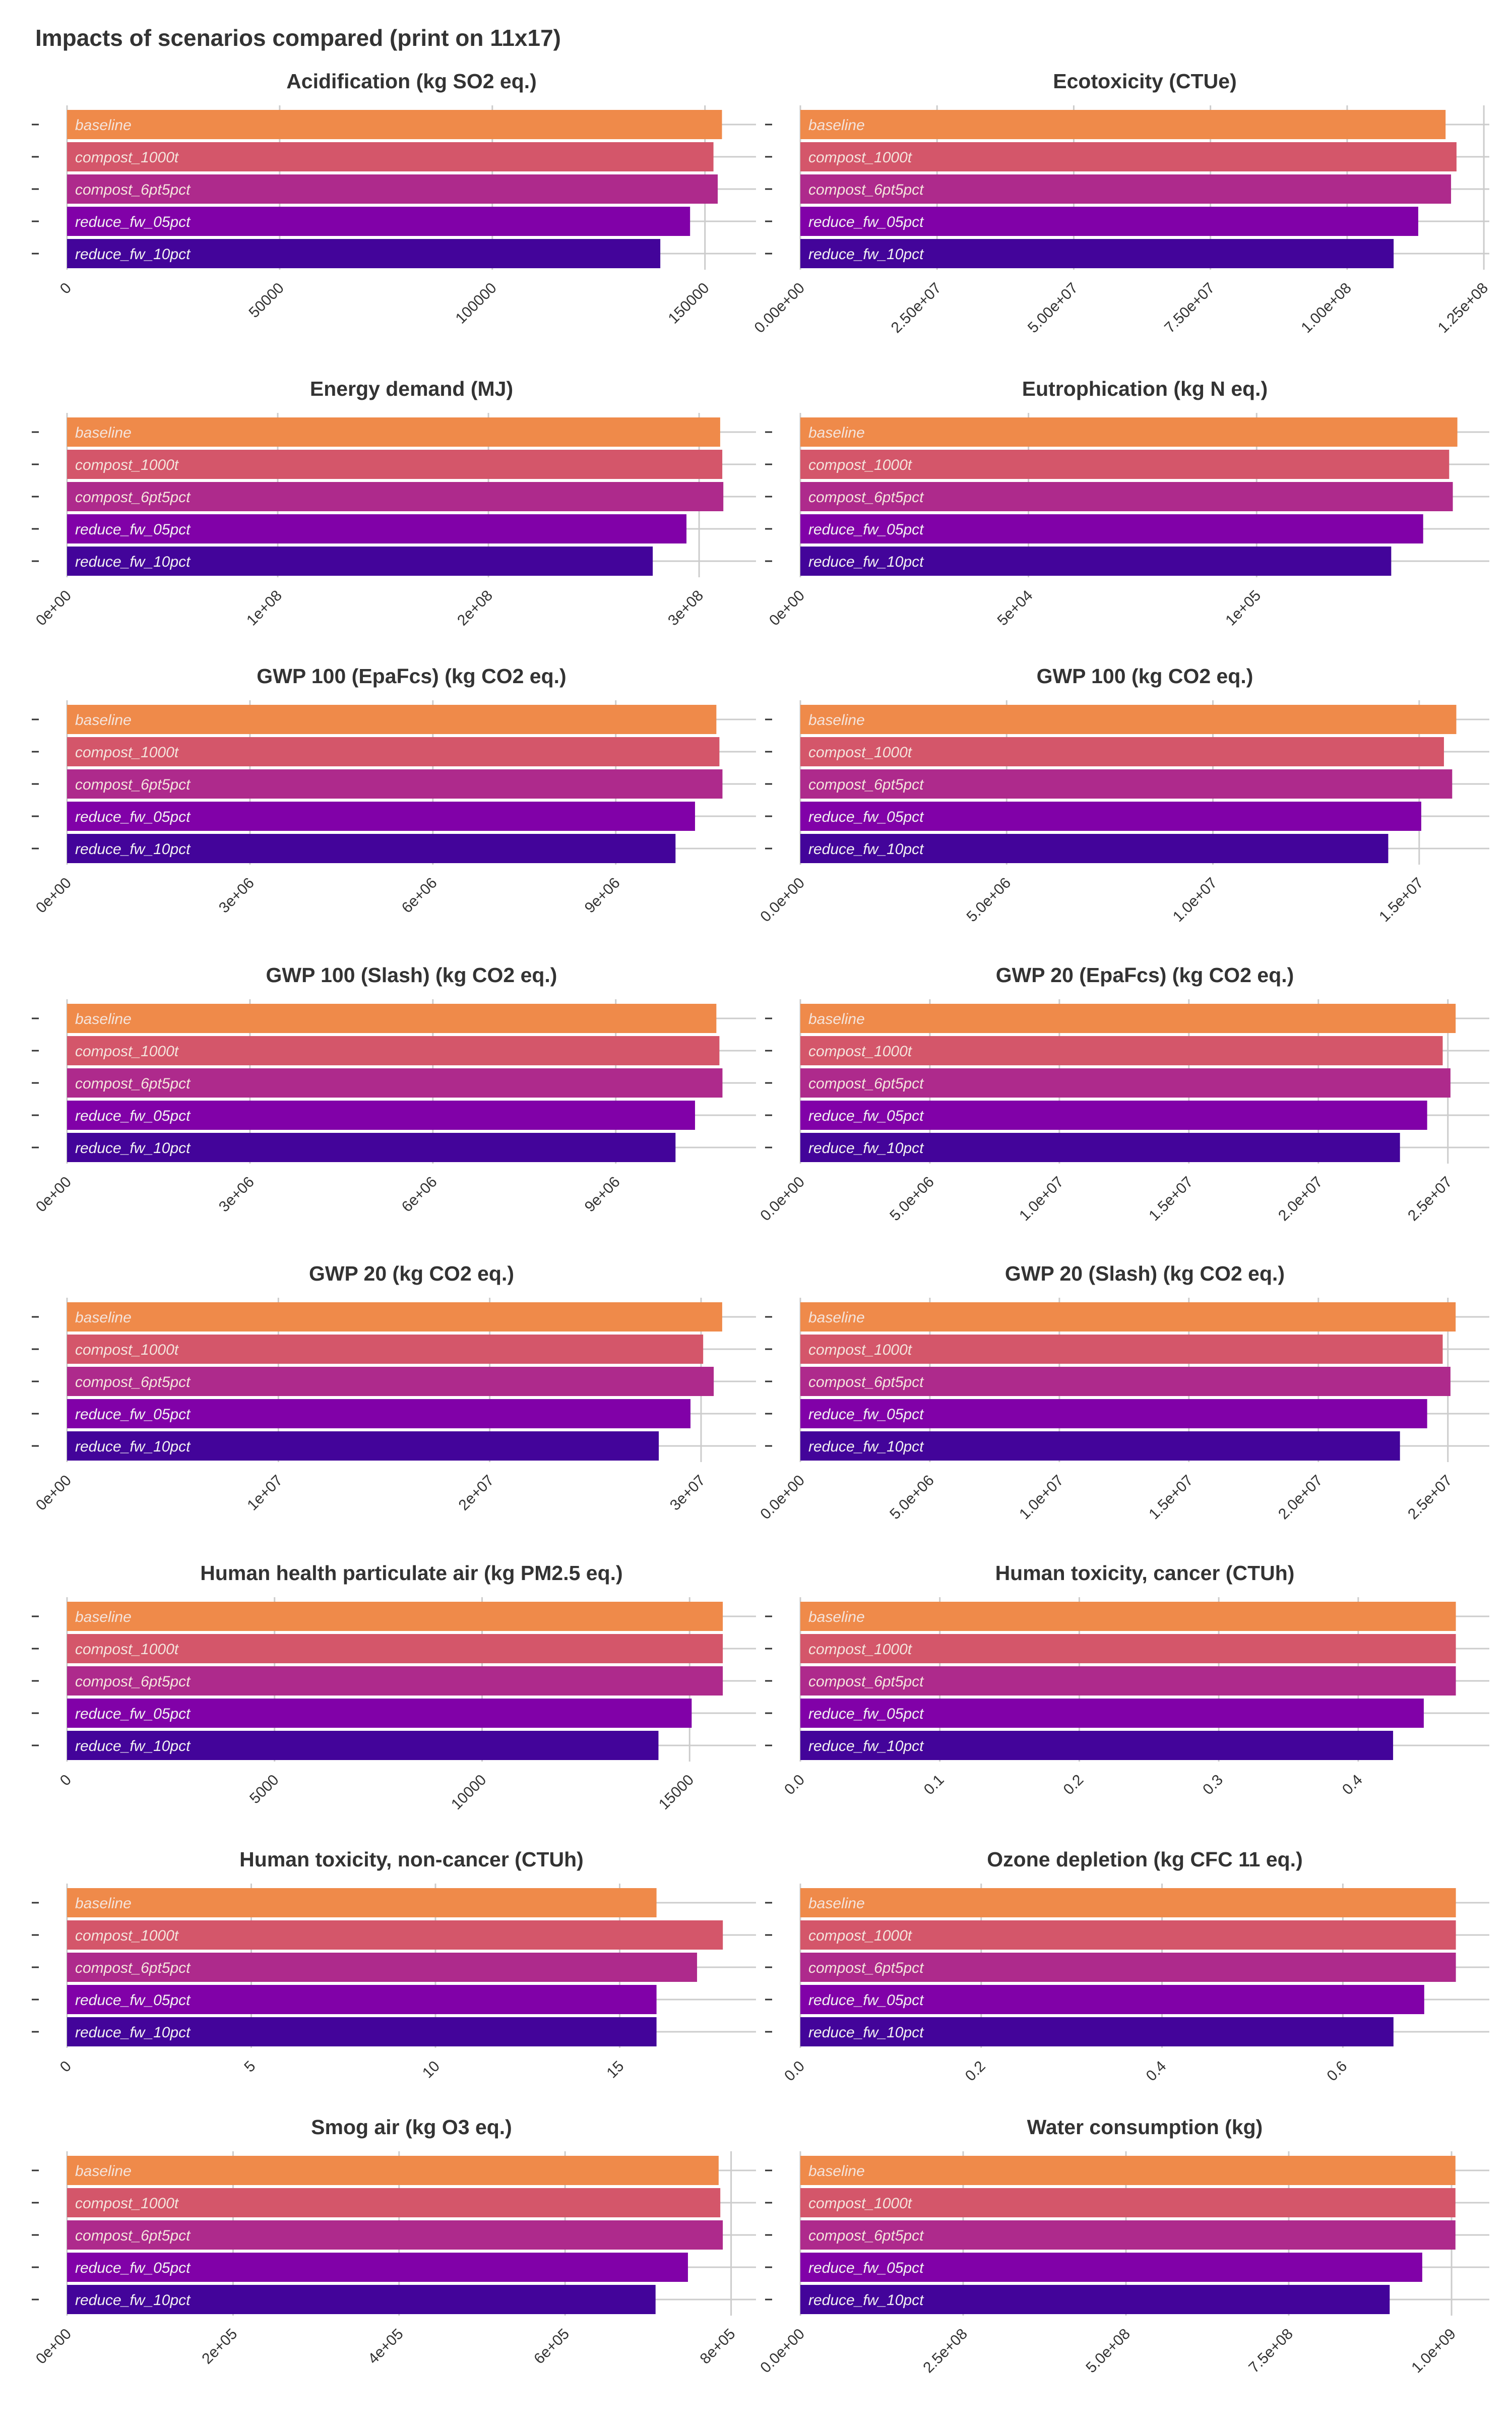 This screenshot has width=1512, height=2420. What do you see at coordinates (794, 1785) in the screenshot?
I see `x-tick-label: 0.0` at bounding box center [794, 1785].